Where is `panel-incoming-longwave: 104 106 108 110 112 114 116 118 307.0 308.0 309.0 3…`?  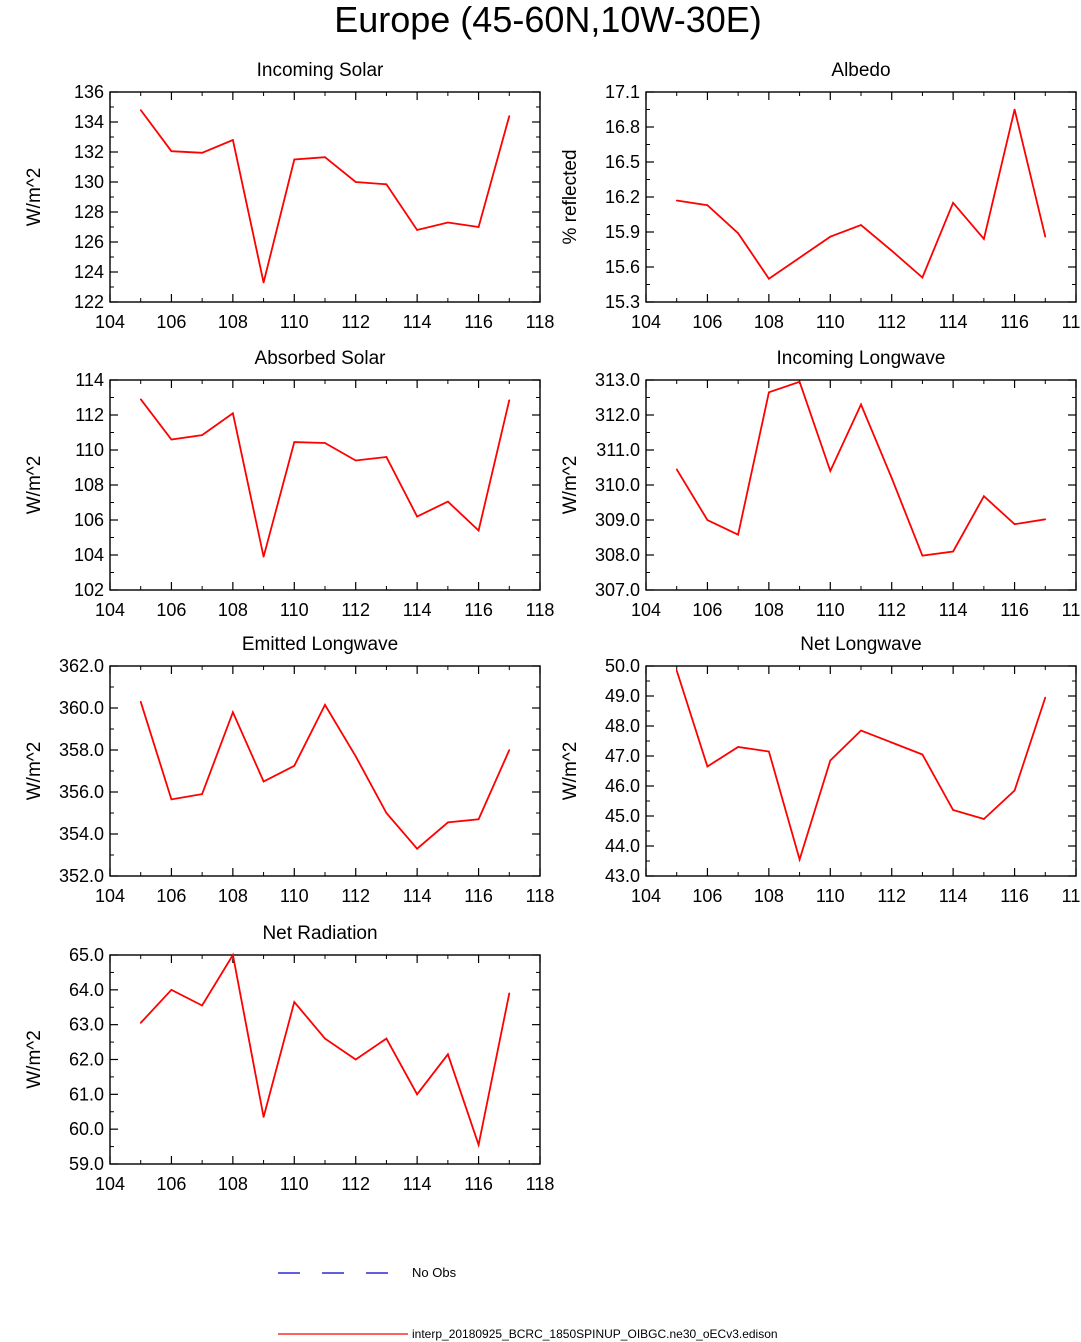 panel-incoming-longwave: 104 106 108 110 112 114 116 118 307.0 308.0 309.0 3… is located at coordinates (820, 484).